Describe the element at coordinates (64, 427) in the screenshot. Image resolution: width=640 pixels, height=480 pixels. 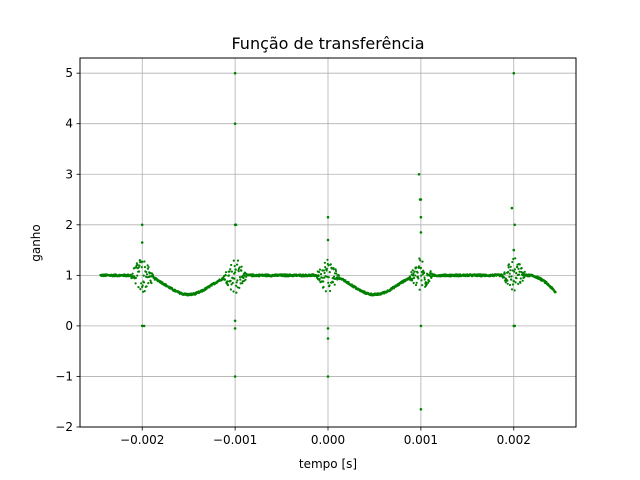
I see `y-tick-label: −2` at that location.